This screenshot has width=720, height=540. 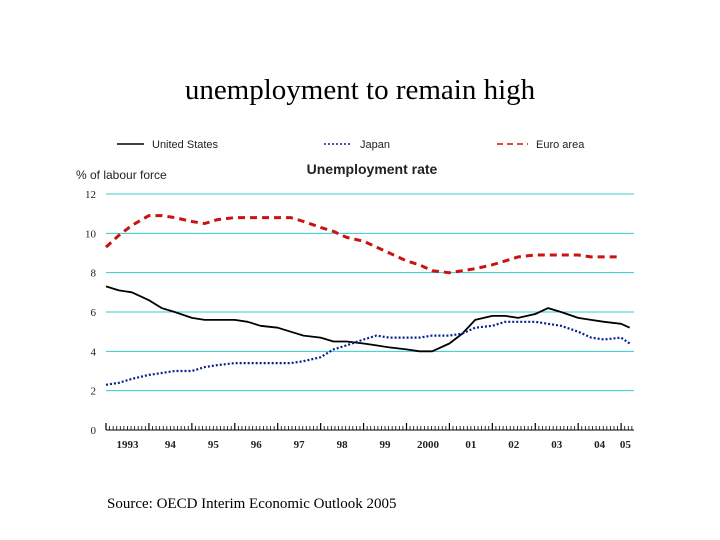 I want to click on x-tick-label: 02, so click(x=514, y=445).